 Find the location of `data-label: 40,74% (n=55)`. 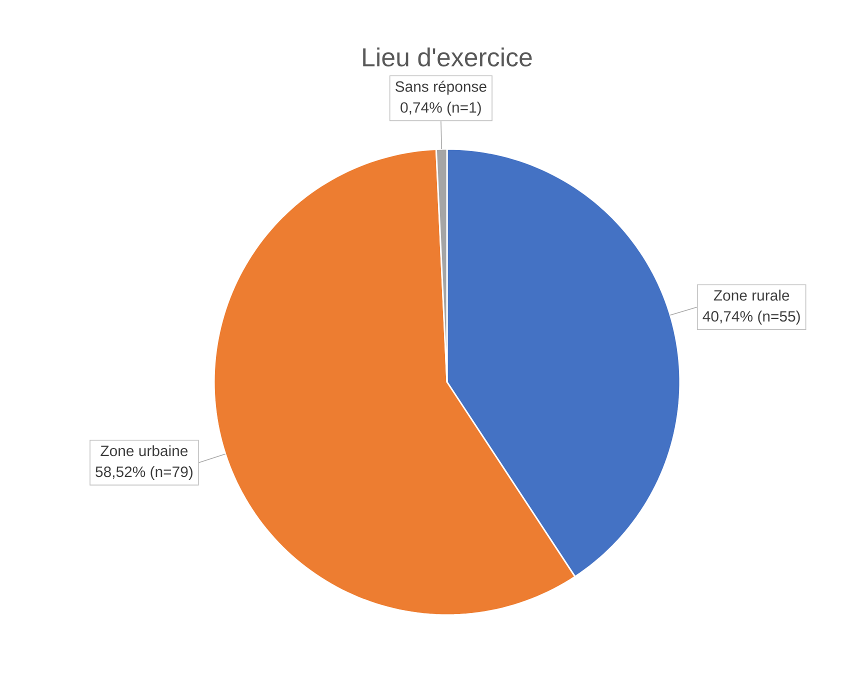

data-label: 40,74% (n=55) is located at coordinates (751, 317).